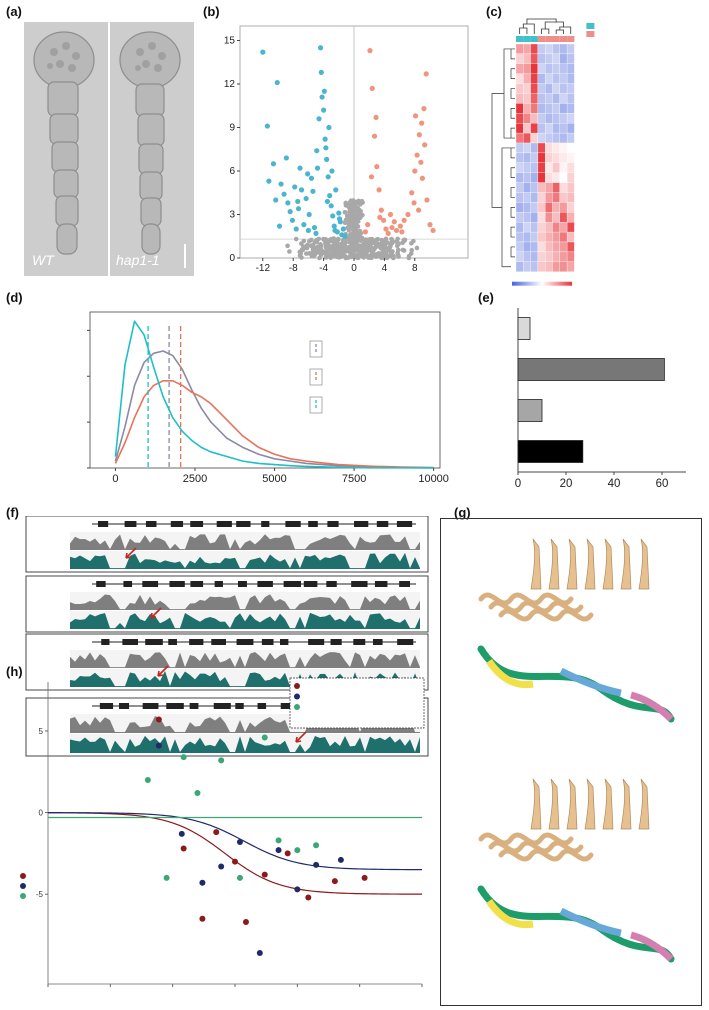 This screenshot has width=709, height=1010. I want to click on binding-legend-box, so click(357, 703).